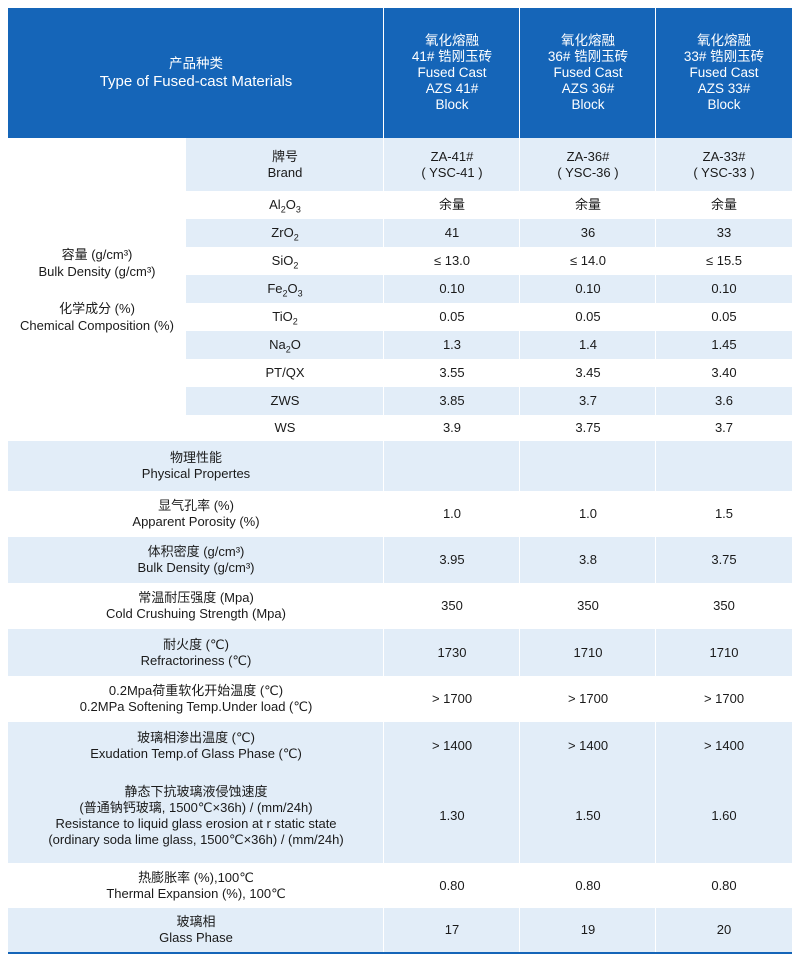 The image size is (800, 964). I want to click on phys-value: 350, so click(724, 606).